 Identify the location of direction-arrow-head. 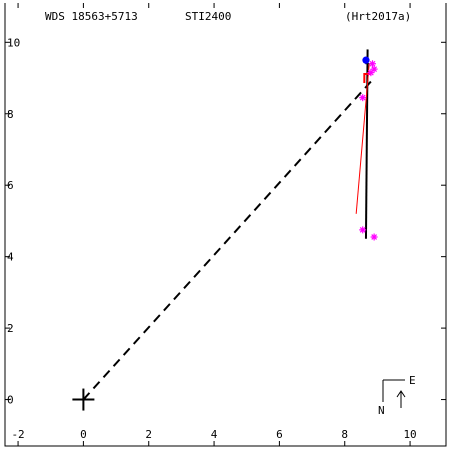
(401, 394).